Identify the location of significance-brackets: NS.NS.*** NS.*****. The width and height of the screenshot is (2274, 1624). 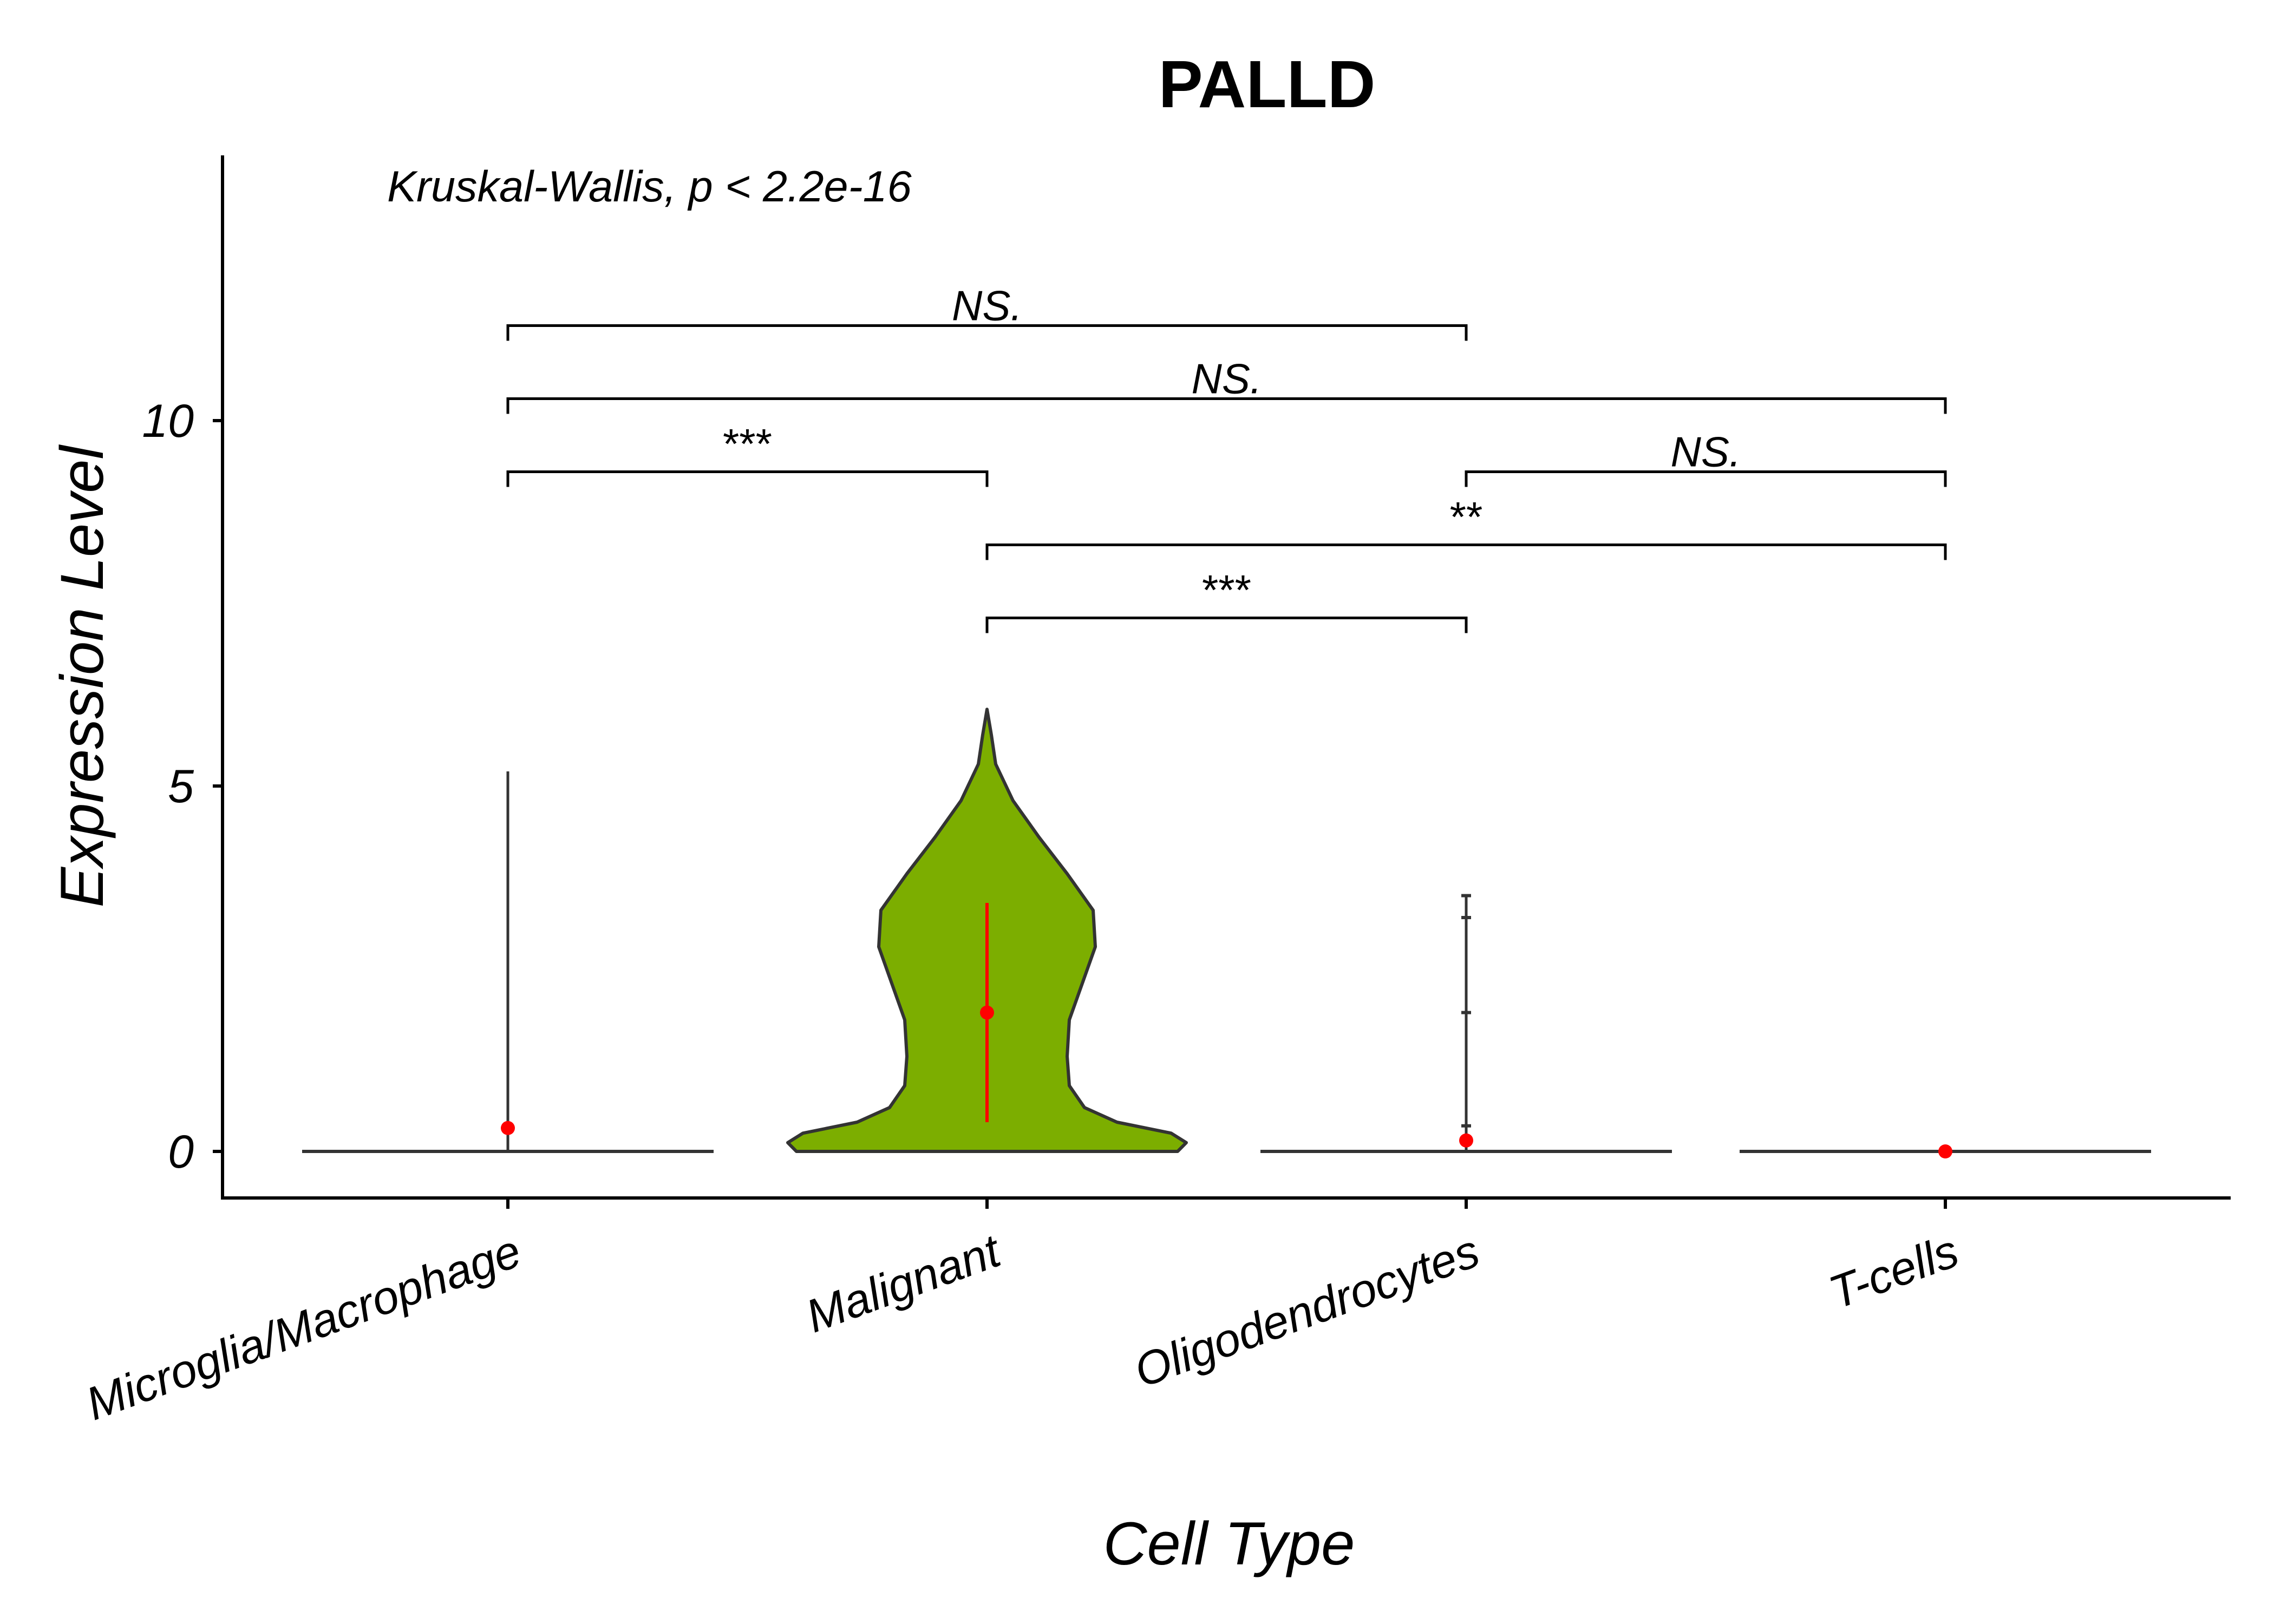
(1226, 458).